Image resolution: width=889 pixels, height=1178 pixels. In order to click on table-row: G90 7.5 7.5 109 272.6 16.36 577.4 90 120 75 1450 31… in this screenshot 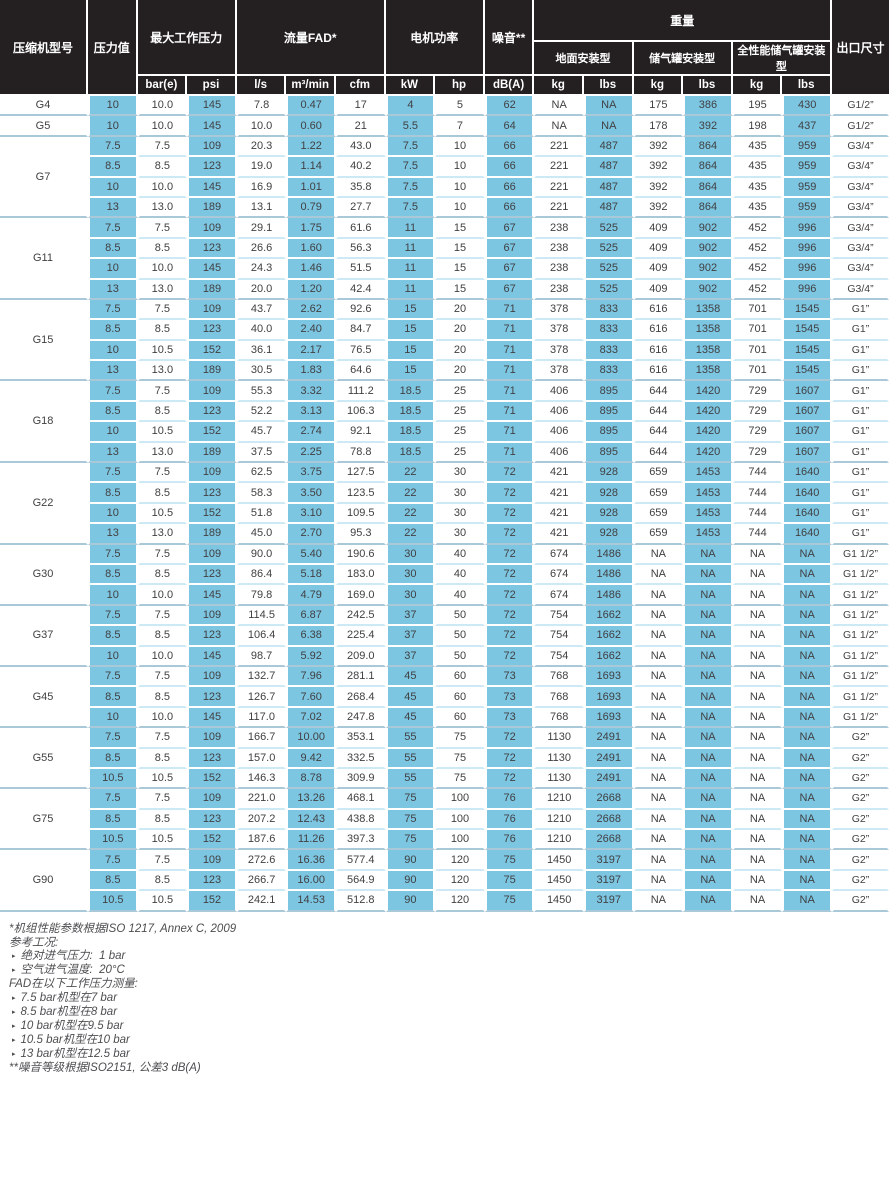, I will do `click(444, 881)`.